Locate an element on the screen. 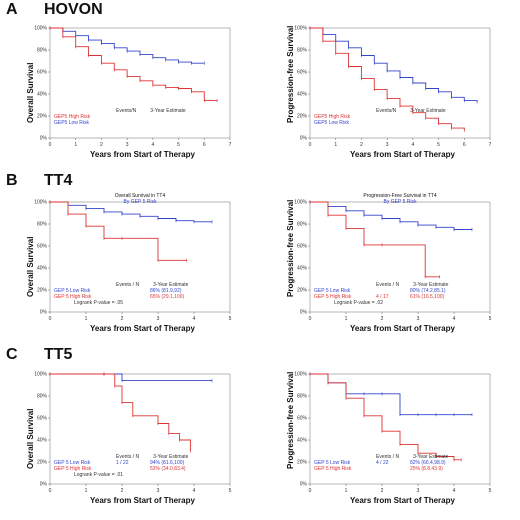 The width and height of the screenshot is (520, 520). section-letter-a: A is located at coordinates (12, 9).